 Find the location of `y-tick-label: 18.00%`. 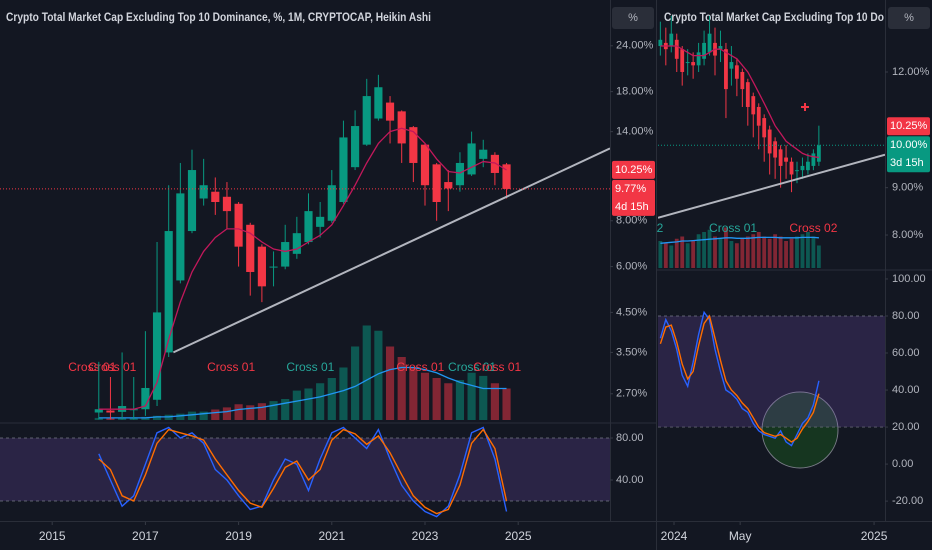

y-tick-label: 18.00% is located at coordinates (635, 92).